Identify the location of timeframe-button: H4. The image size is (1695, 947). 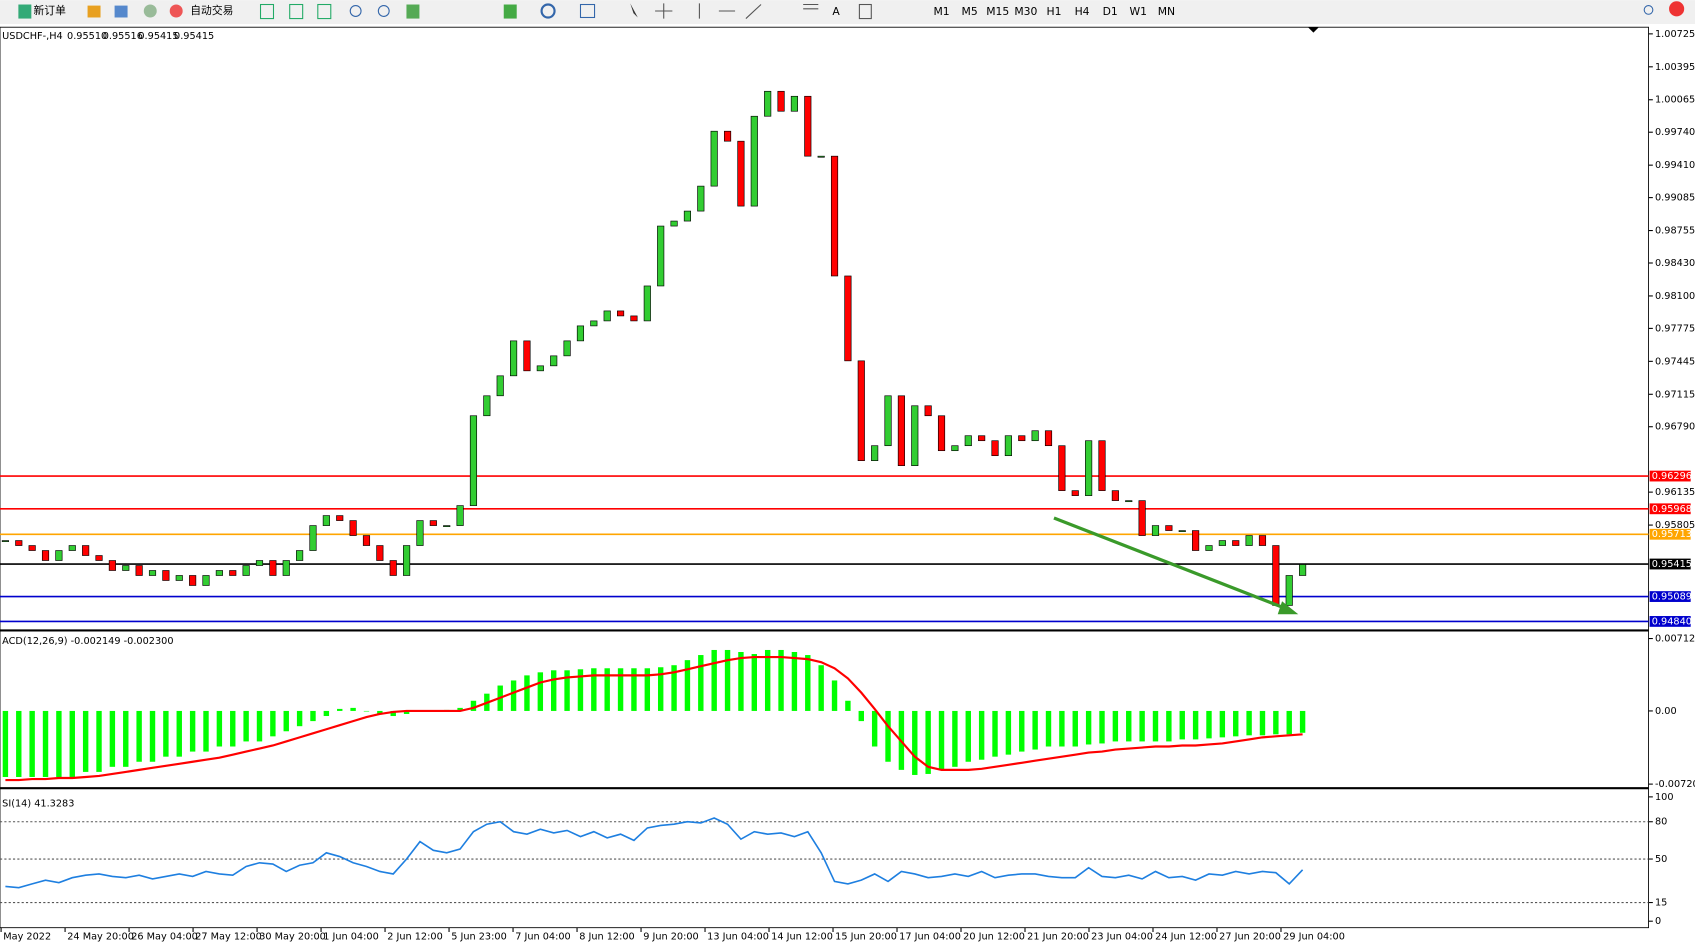
(1082, 11).